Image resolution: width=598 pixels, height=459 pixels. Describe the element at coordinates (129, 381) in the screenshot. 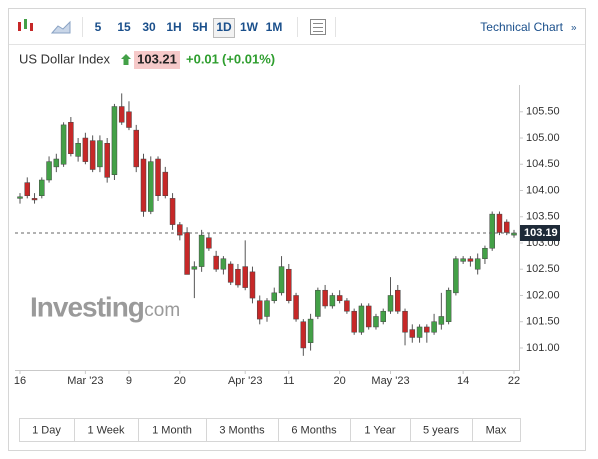

I see `x-tick-label: 9` at that location.